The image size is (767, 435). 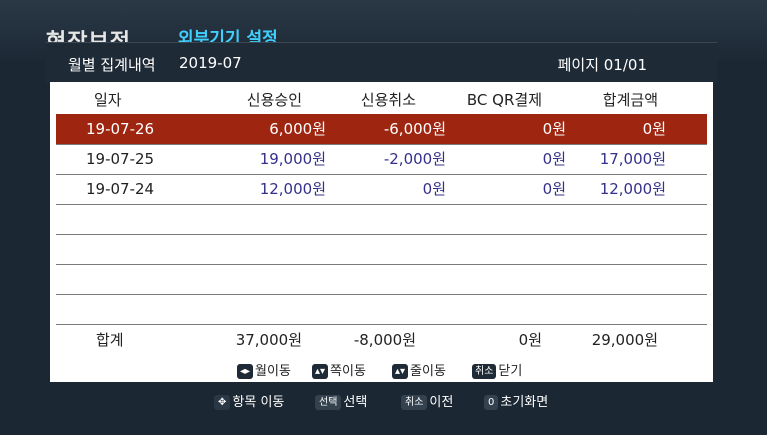 I want to click on table-row: 19-07-25 19,000원 -2,000원 0원 17,000원, so click(x=381, y=159).